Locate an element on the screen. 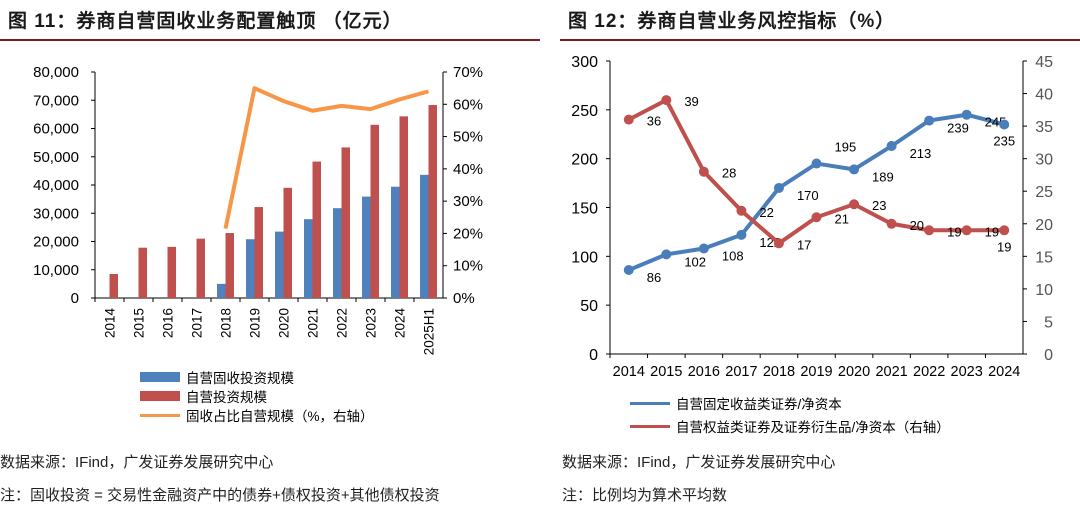 Image resolution: width=1080 pixels, height=509 pixels. x-tick-label: 2022 is located at coordinates (342, 323).